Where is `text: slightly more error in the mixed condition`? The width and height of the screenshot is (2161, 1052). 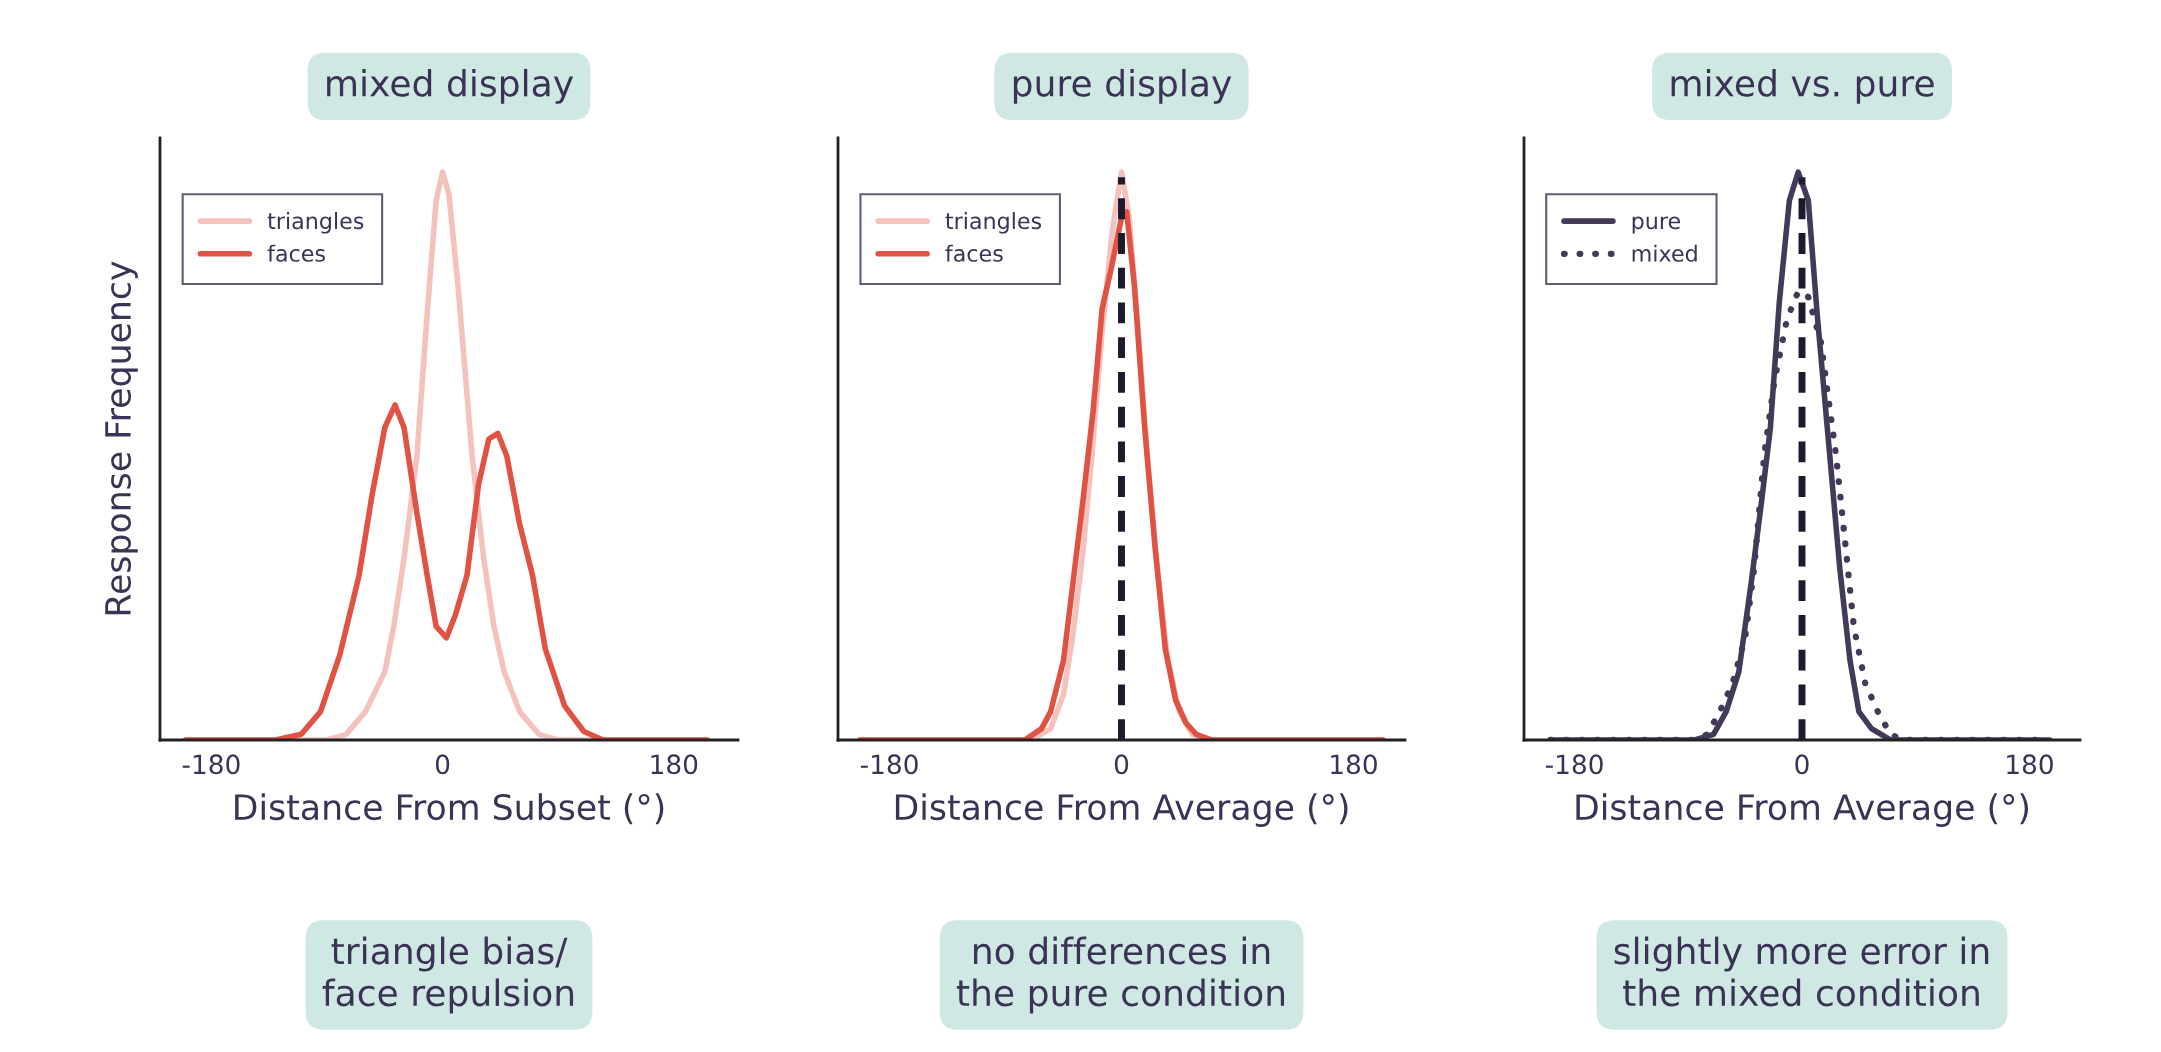 text: slightly more error in the mixed condition is located at coordinates (1801, 971).